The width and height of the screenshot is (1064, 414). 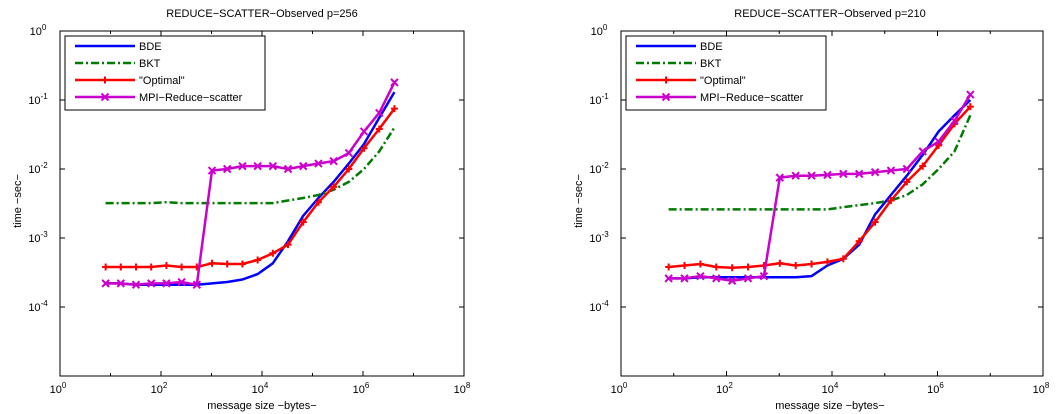 I want to click on legend-label: MPI−Reduce−scatter, so click(x=191, y=98).